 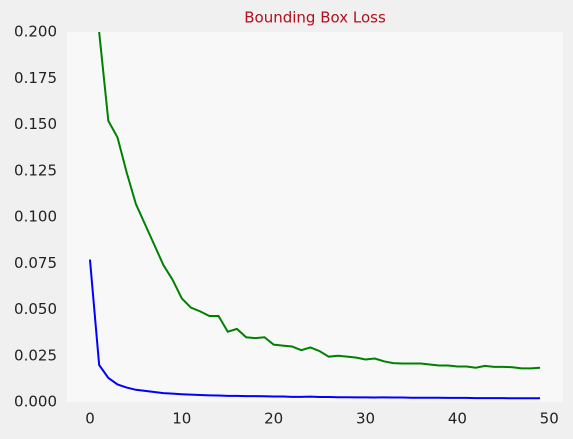 What do you see at coordinates (365, 419) in the screenshot?
I see `x-tick-label: 30` at bounding box center [365, 419].